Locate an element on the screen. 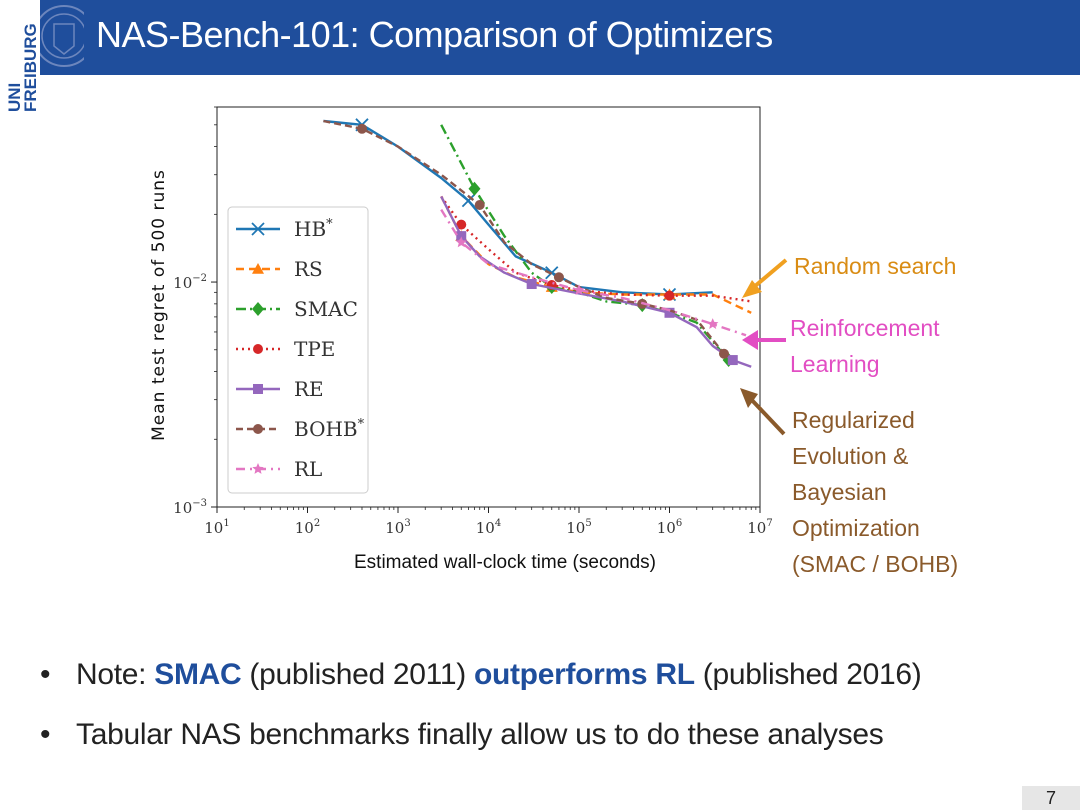  legend-marker-tpe is located at coordinates (258, 349).